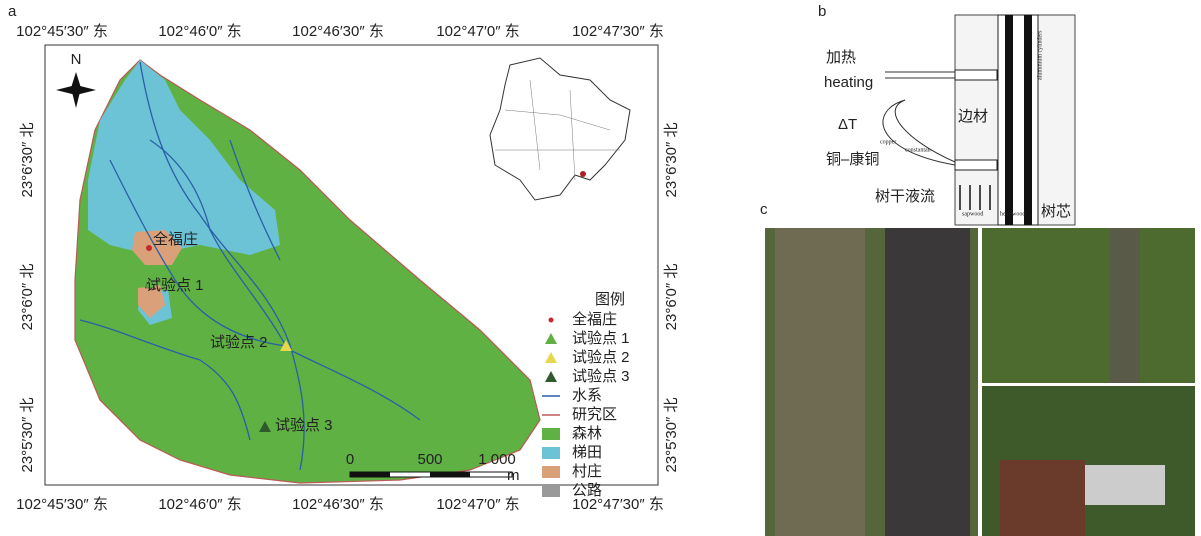  I want to click on inset-map, so click(560, 129).